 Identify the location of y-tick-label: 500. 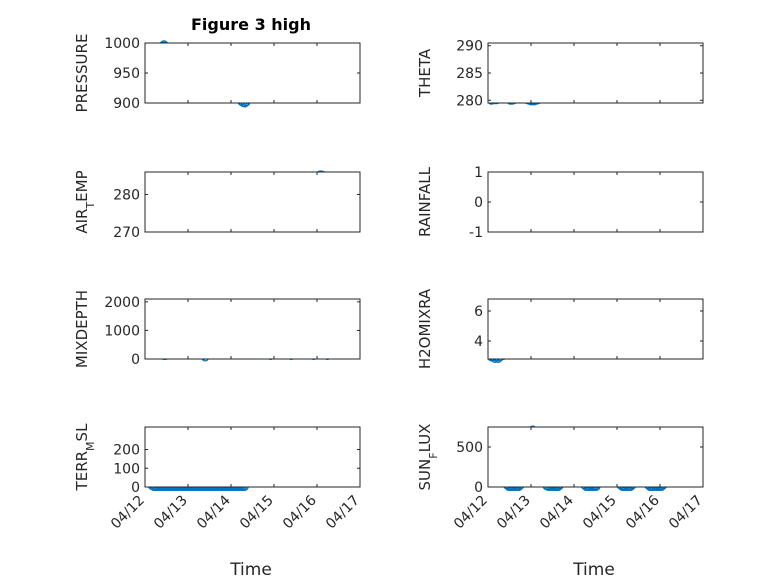
(469, 448).